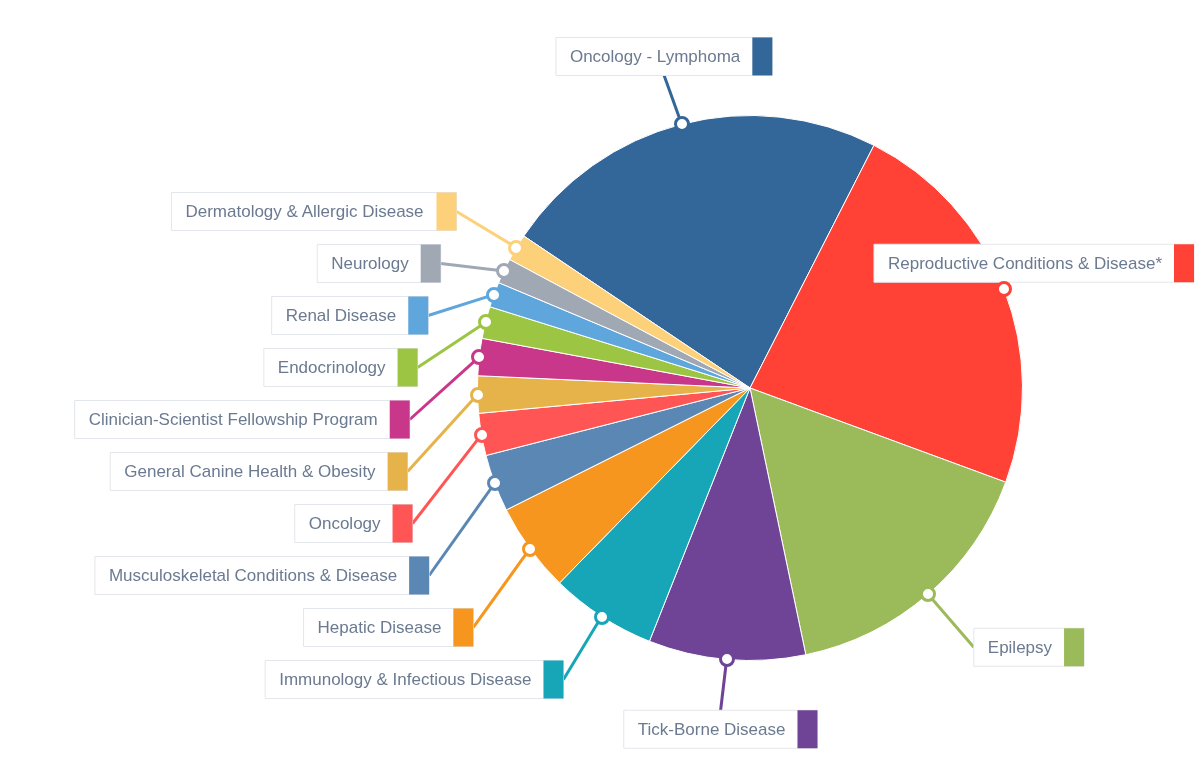 The height and width of the screenshot is (766, 1204). I want to click on legend-label: Tick-Borne Disease, so click(711, 729).